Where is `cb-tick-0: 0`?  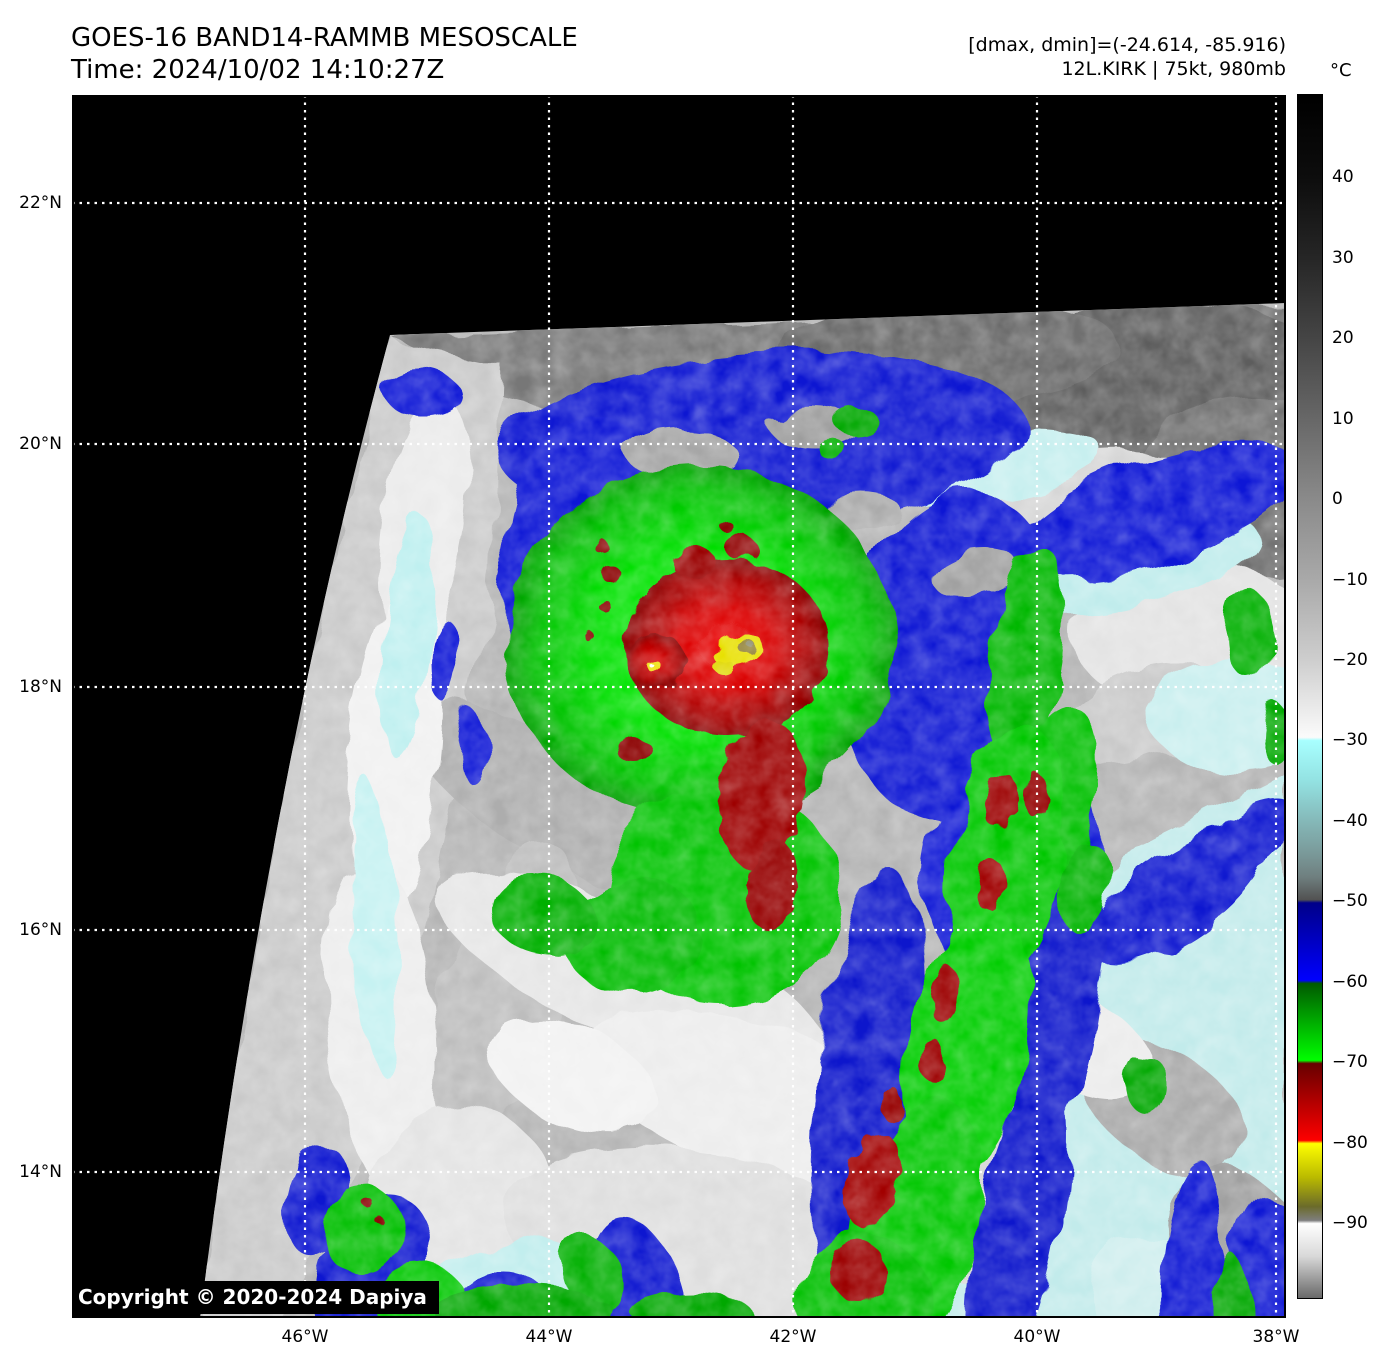
cb-tick-0: 0 is located at coordinates (1337, 499).